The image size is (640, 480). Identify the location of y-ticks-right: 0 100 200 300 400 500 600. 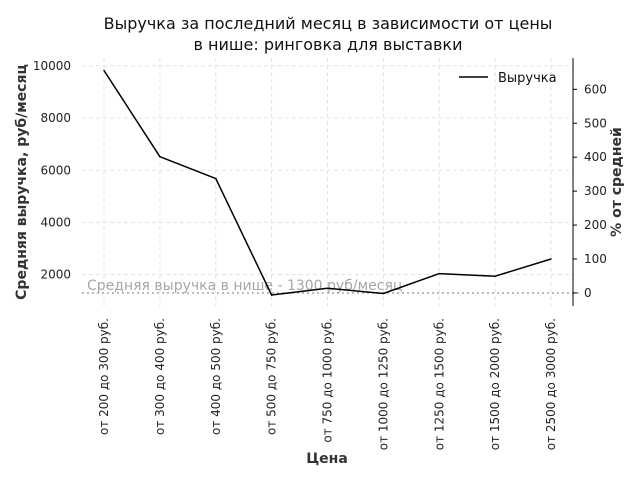
(590, 191).